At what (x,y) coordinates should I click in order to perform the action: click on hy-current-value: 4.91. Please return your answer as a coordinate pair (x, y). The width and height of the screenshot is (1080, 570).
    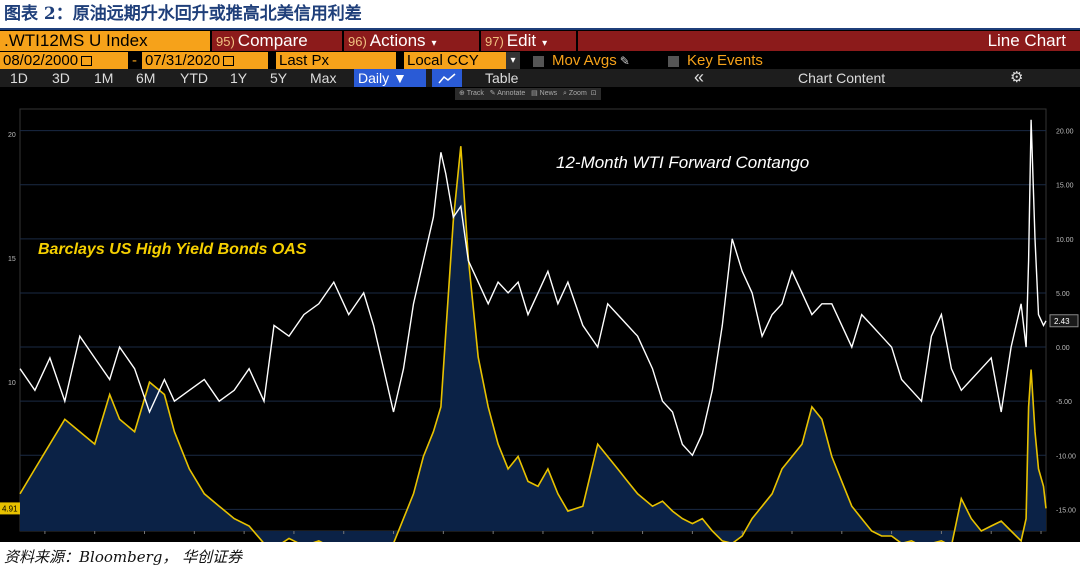
    Looking at the image, I should click on (10, 508).